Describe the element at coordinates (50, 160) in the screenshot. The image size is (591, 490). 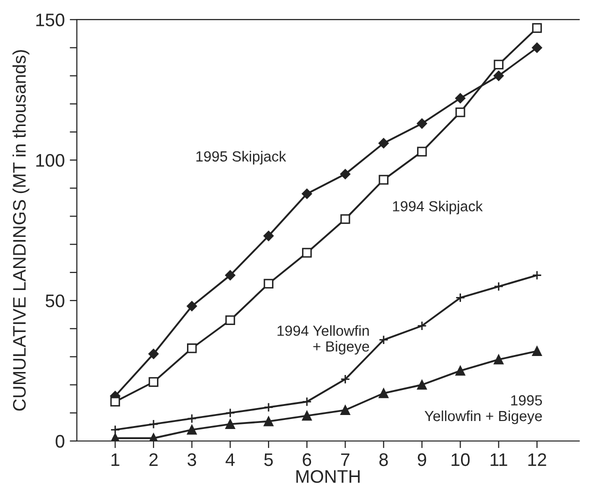
I see `y-tick-label: 100` at that location.